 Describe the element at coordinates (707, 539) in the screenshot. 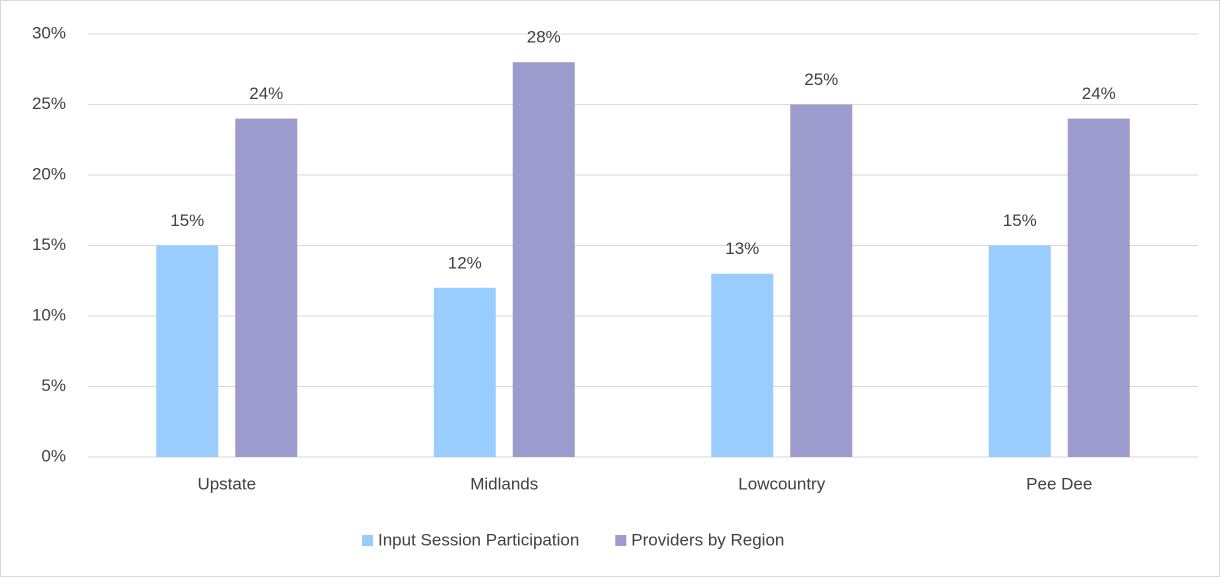

I see `legend-label: Providers by Region` at that location.